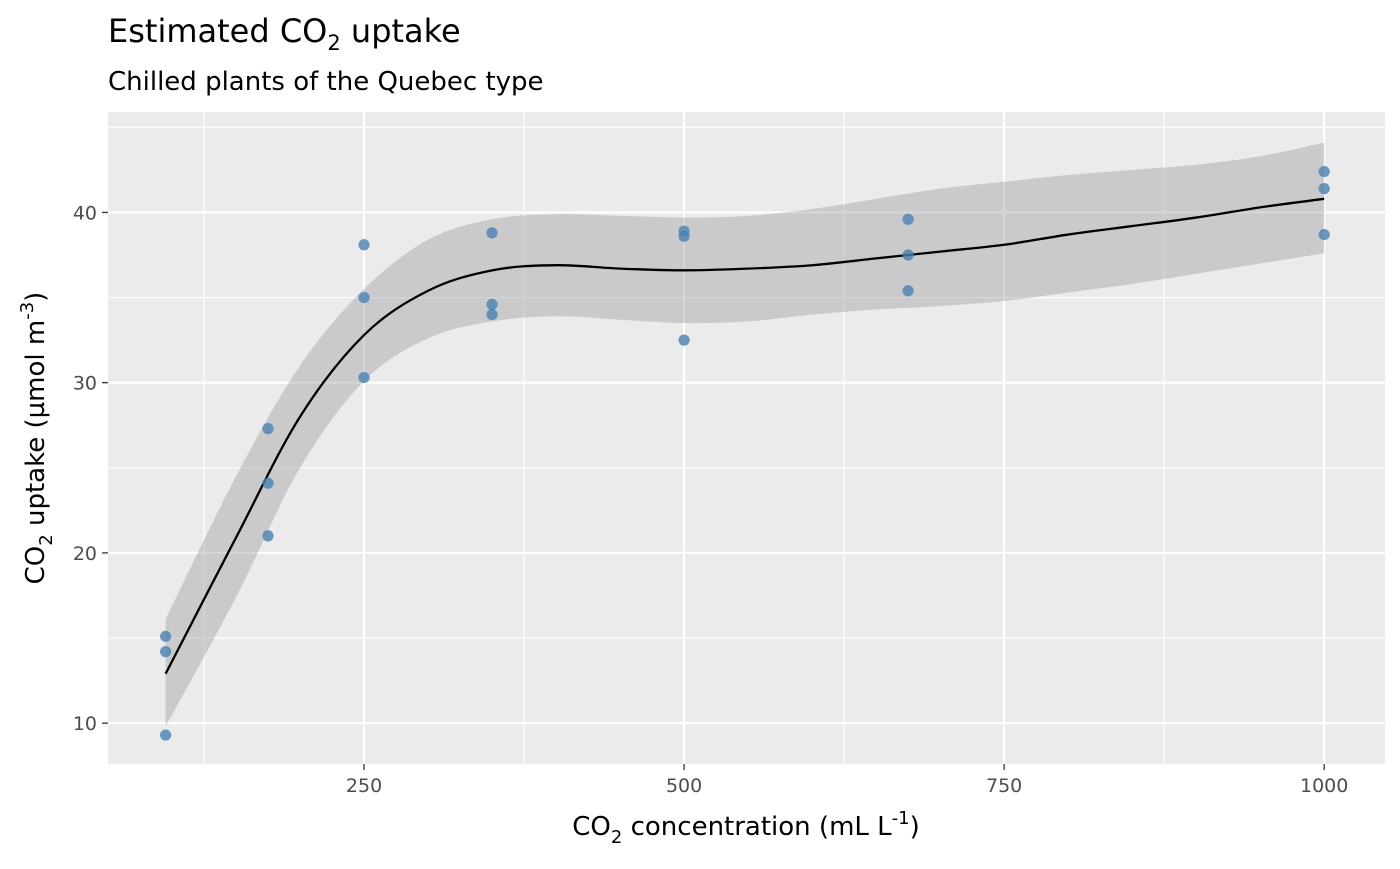  What do you see at coordinates (1324, 786) in the screenshot?
I see `x-tick-label: 1000` at bounding box center [1324, 786].